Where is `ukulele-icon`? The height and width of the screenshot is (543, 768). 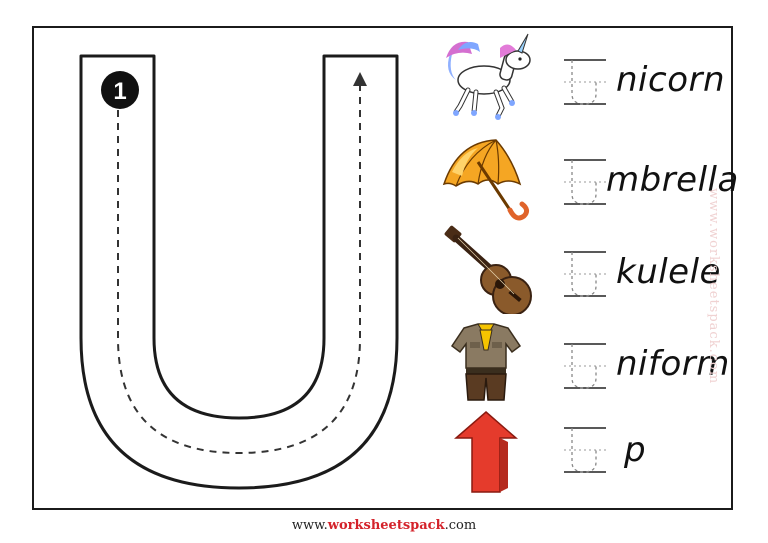
ukulele-icon is located at coordinates (488, 269).